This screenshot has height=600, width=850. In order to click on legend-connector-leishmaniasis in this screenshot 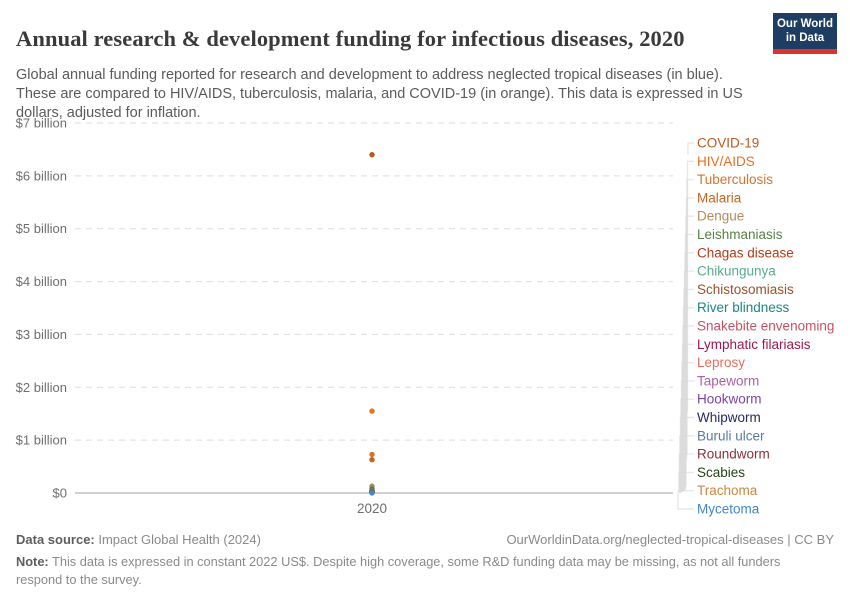, I will do `click(689, 361)`.